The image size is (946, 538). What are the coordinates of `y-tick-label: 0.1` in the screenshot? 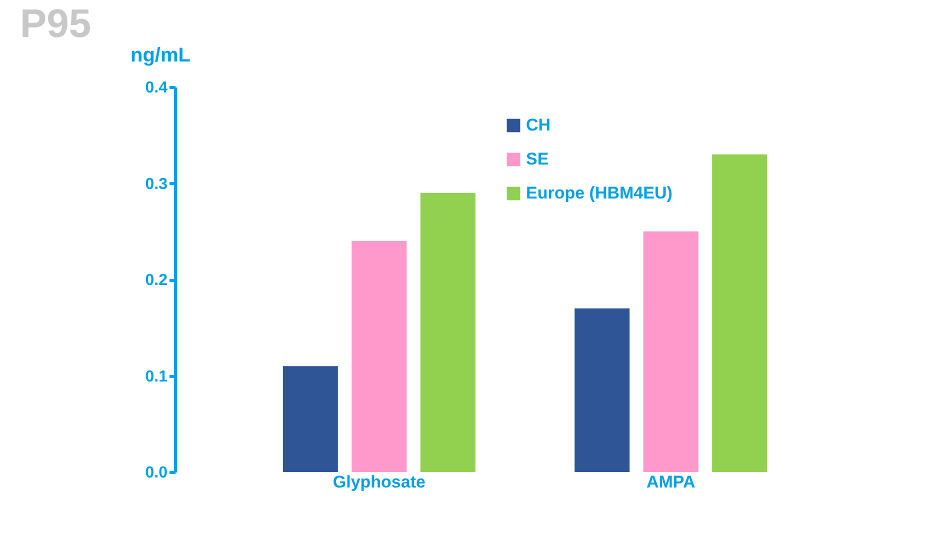 It's located at (156, 377).